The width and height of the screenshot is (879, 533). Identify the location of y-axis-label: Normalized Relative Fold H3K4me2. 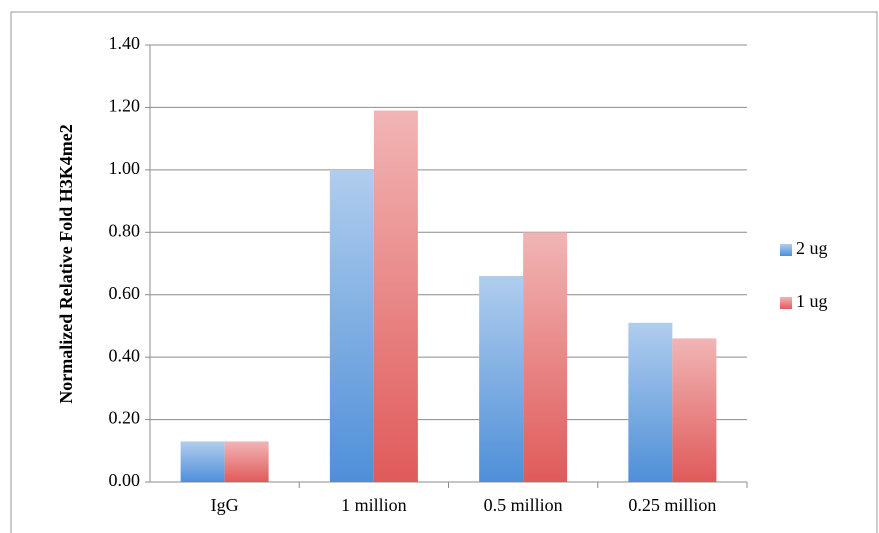
(66, 263).